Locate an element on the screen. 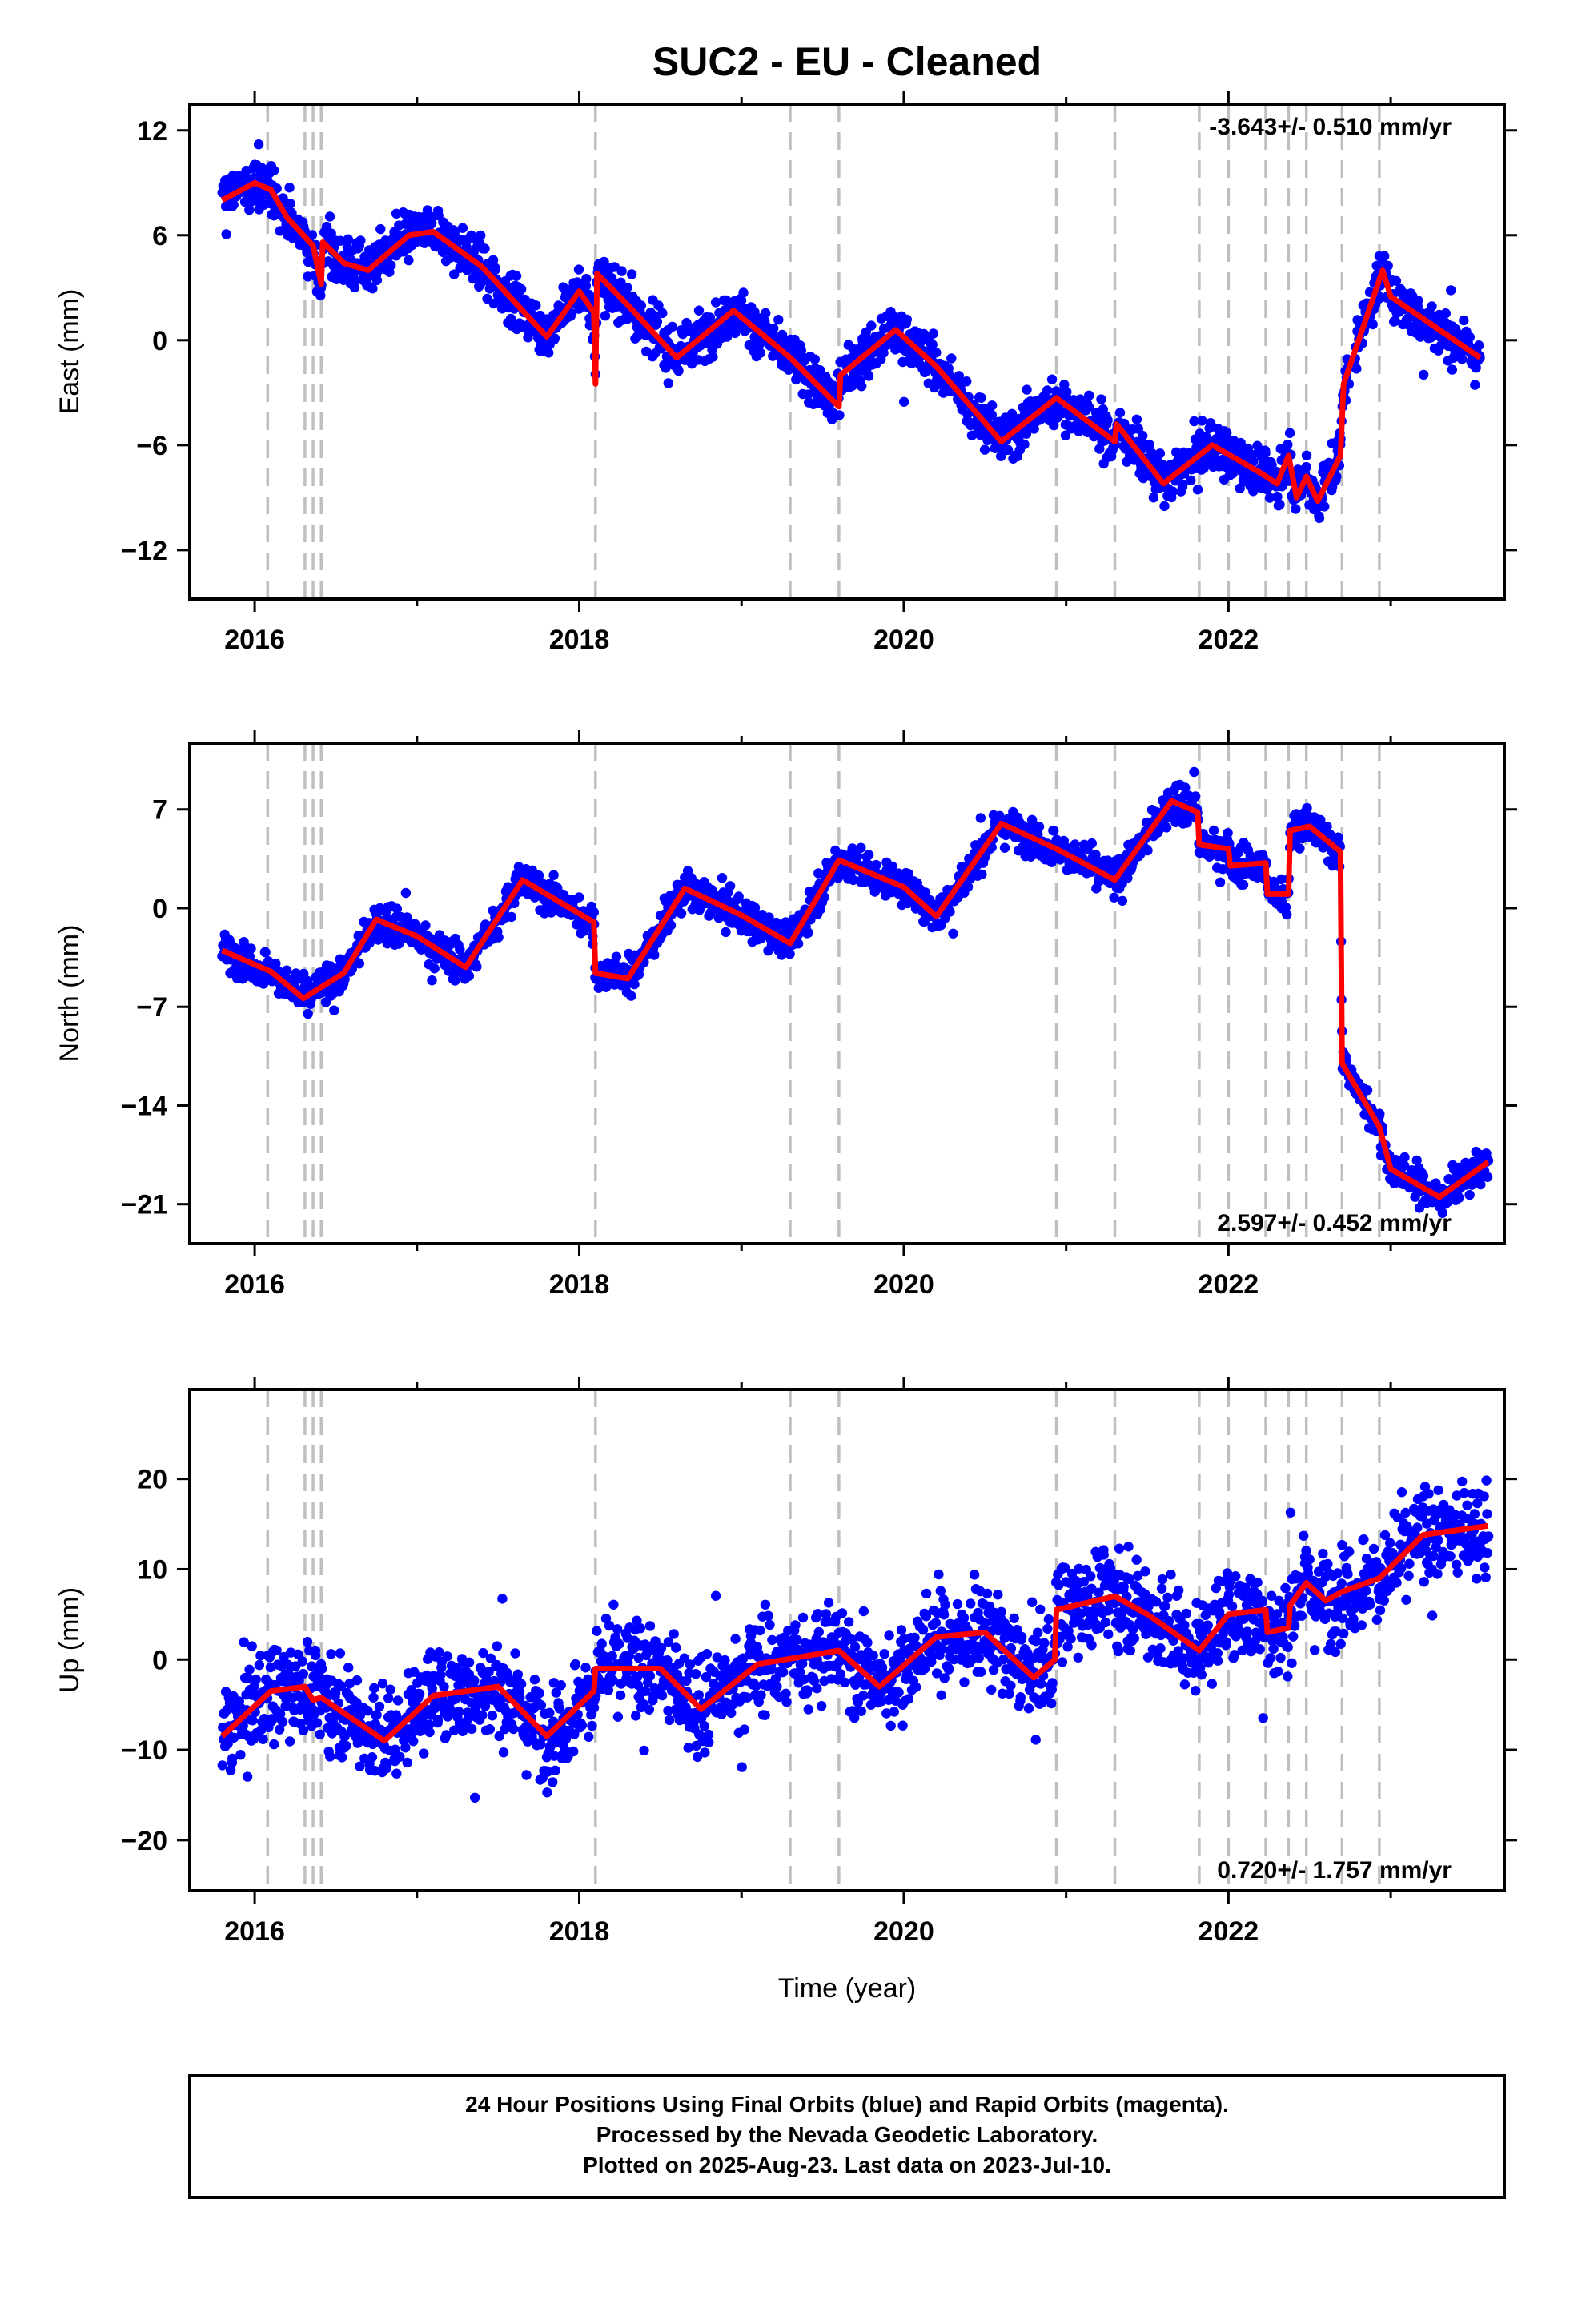  up-points is located at coordinates (855, 1639).